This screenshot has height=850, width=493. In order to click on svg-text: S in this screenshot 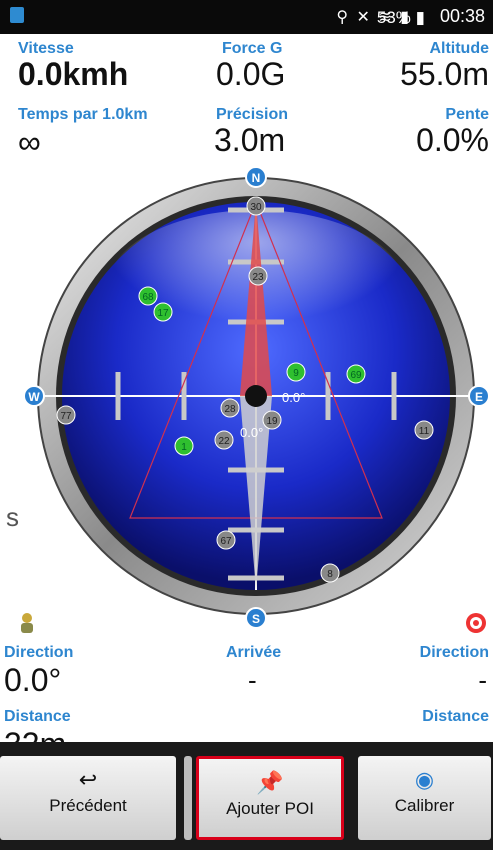, I will do `click(256, 619)`.